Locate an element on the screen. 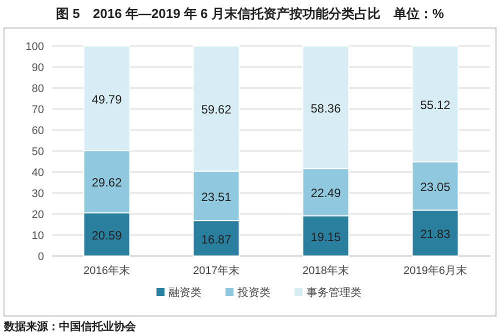  source-note: 数据来源：中国信托业协会 is located at coordinates (70, 326).